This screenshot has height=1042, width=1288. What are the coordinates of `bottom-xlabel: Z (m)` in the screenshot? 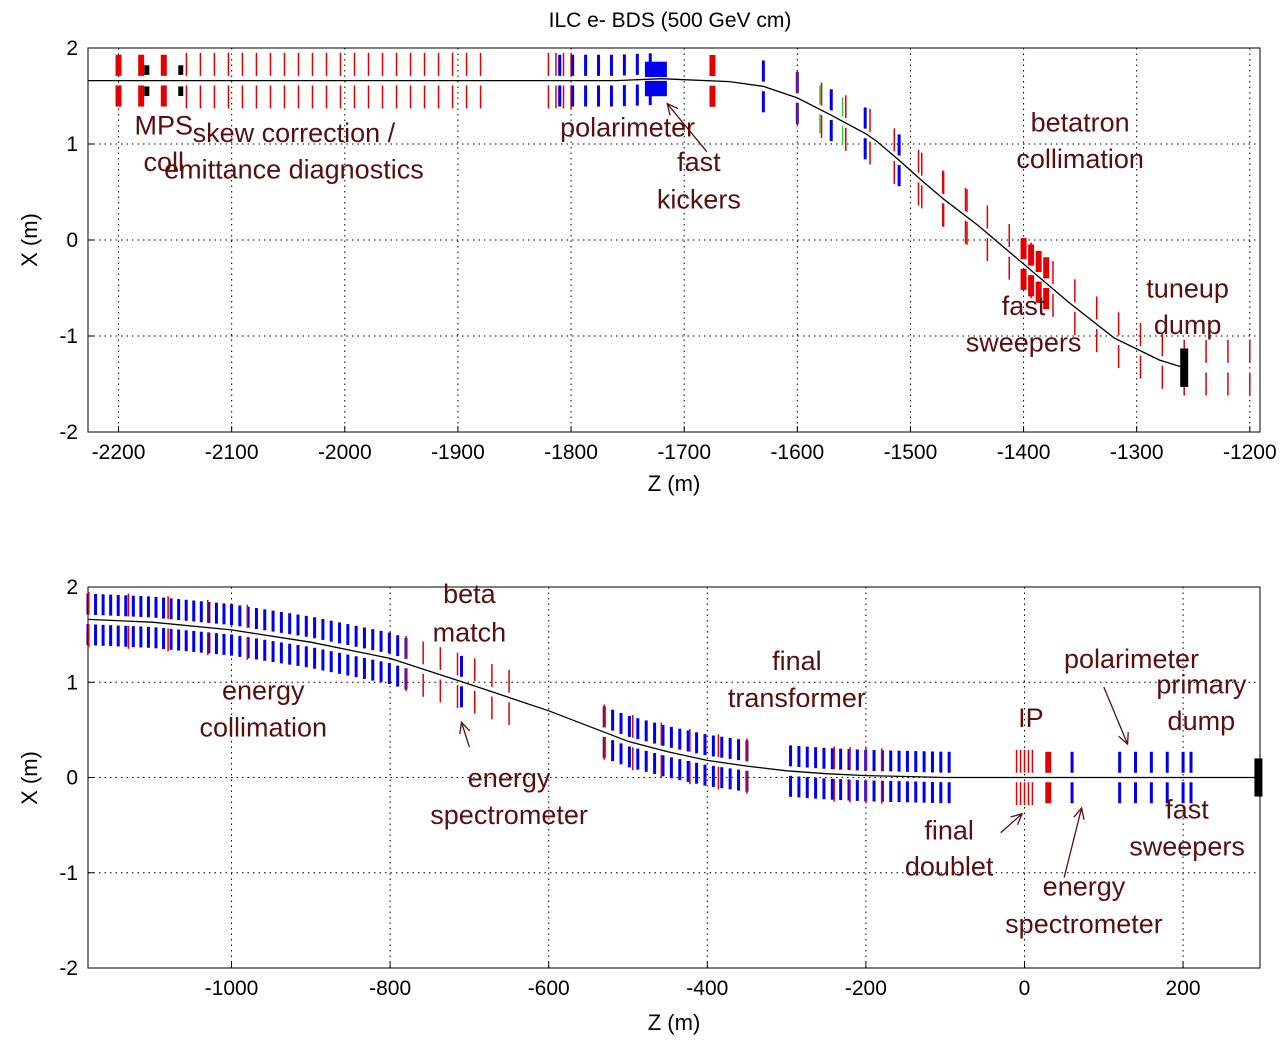 It's located at (674, 1022).